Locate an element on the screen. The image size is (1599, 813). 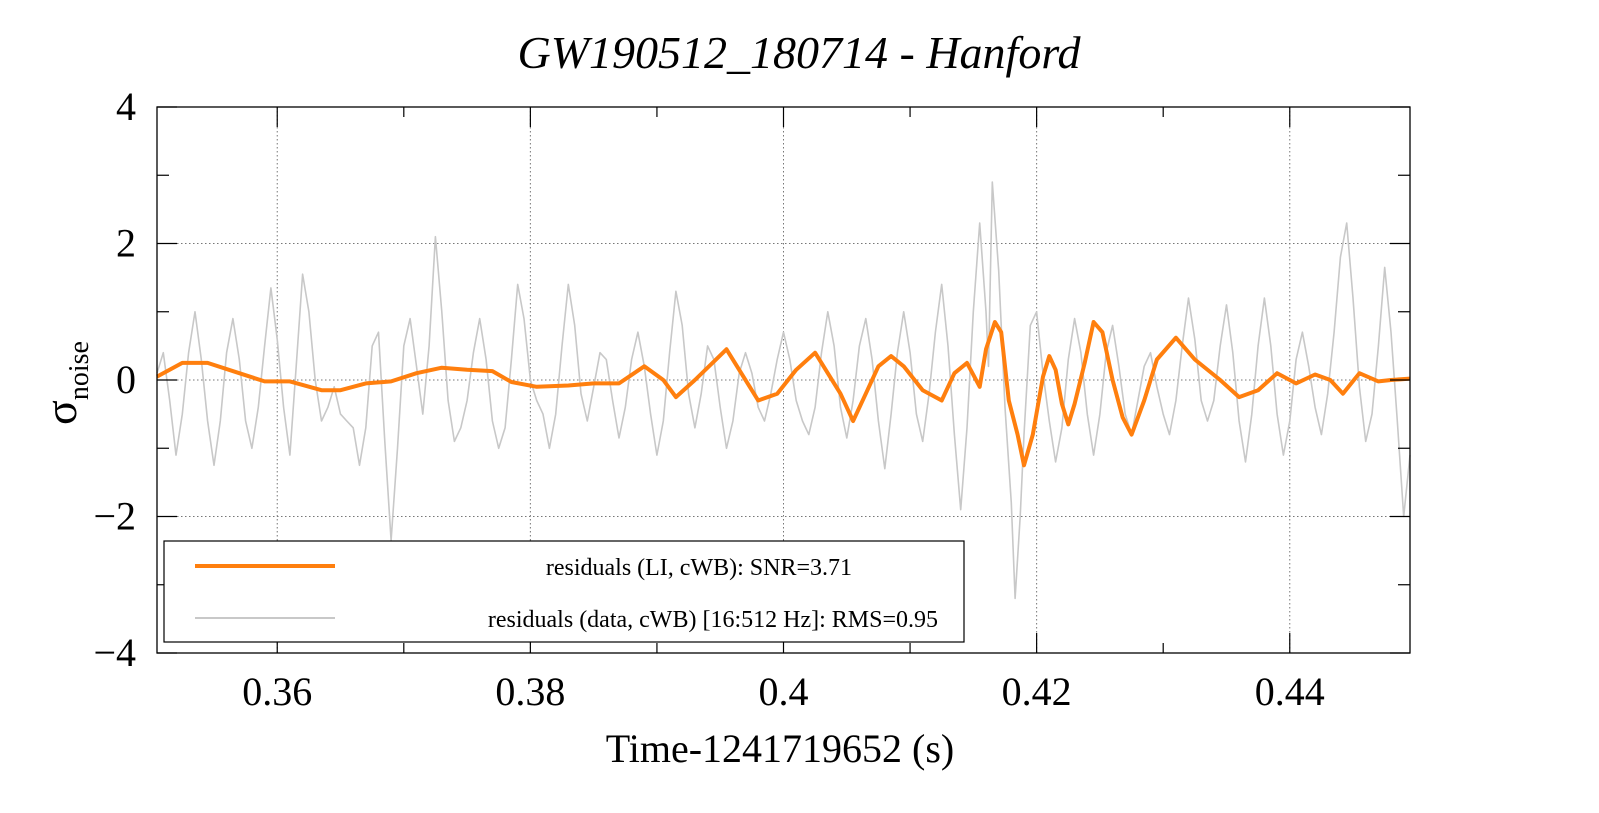
series-li-residuals-line is located at coordinates (783, 394).